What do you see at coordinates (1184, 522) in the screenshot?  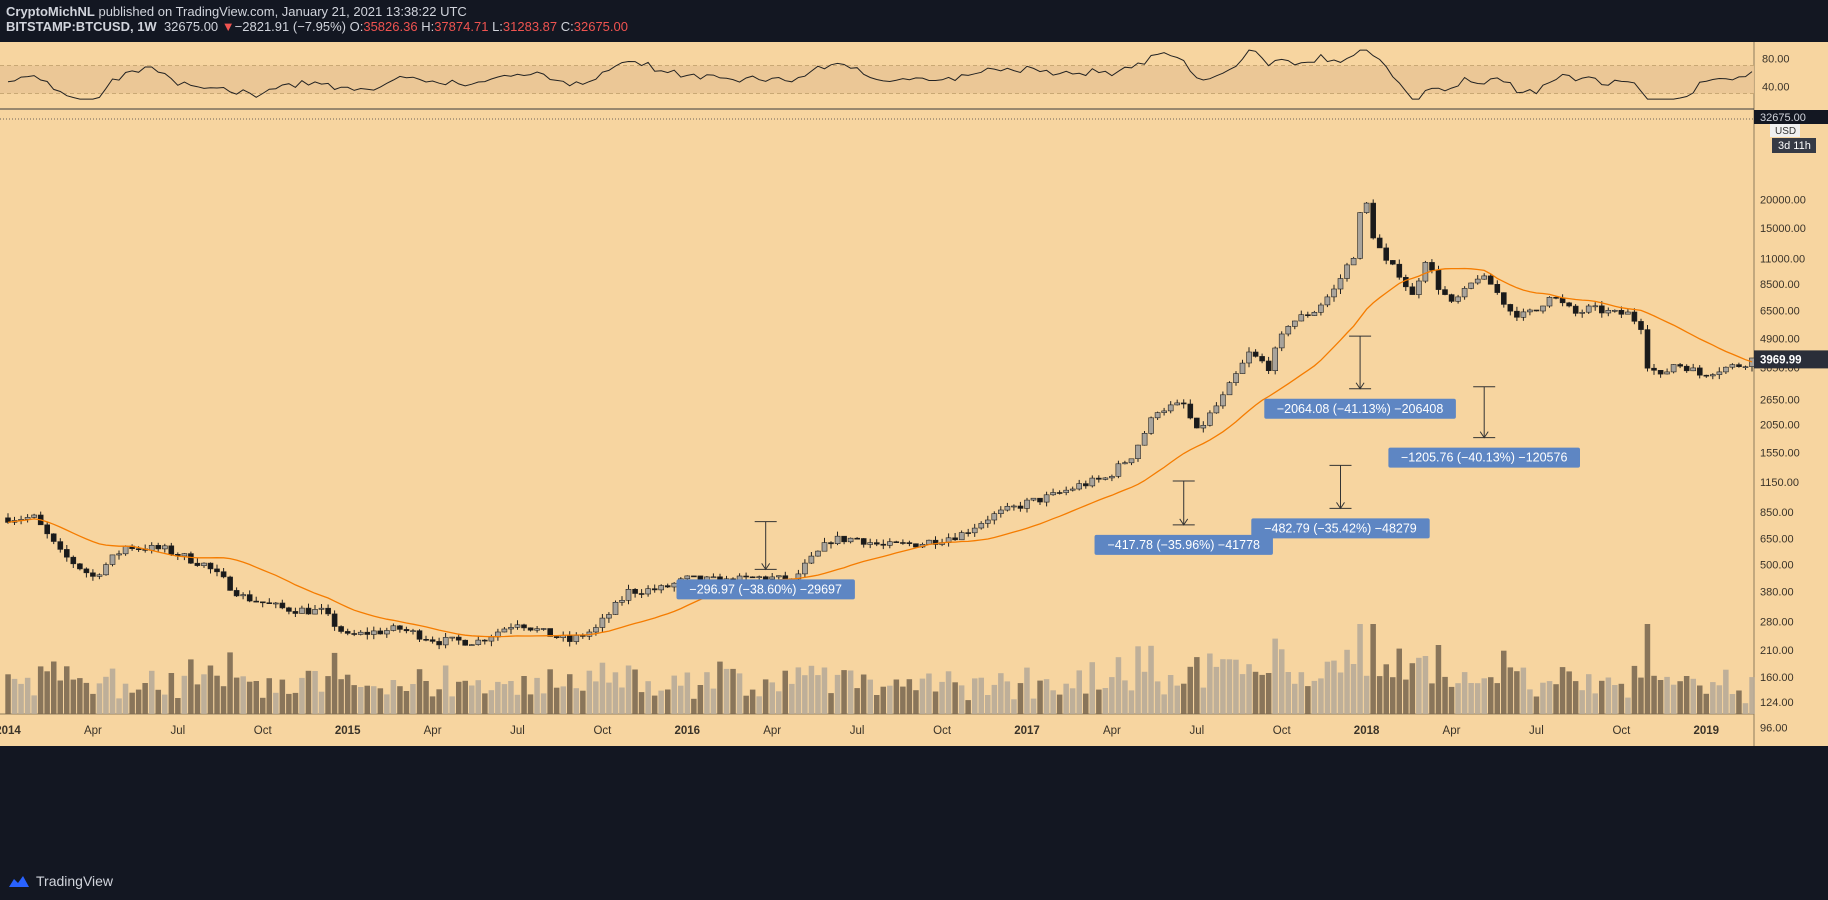 I see `measure-arrow-icon` at bounding box center [1184, 522].